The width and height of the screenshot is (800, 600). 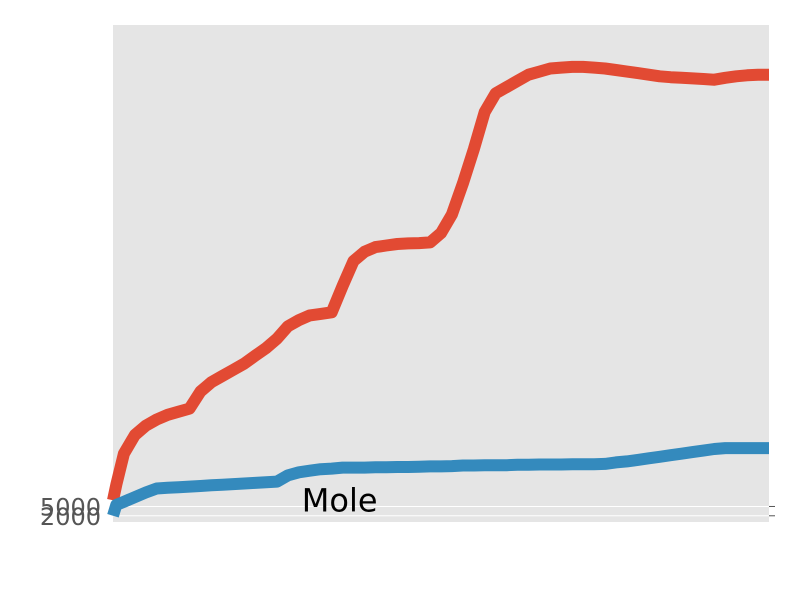 I want to click on grid-lines, so click(x=441, y=511).